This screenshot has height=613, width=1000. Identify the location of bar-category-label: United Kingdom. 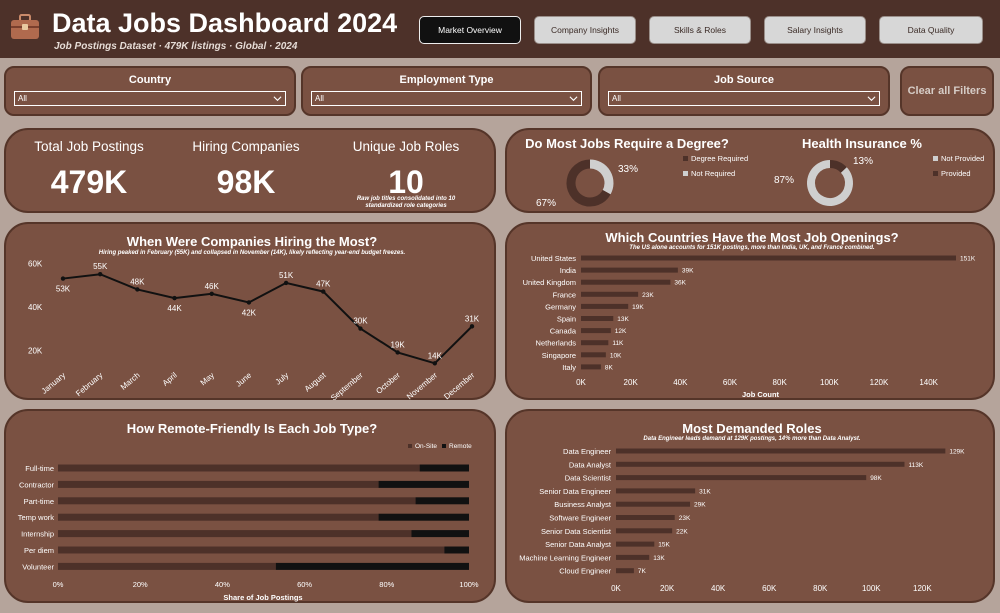
(549, 282).